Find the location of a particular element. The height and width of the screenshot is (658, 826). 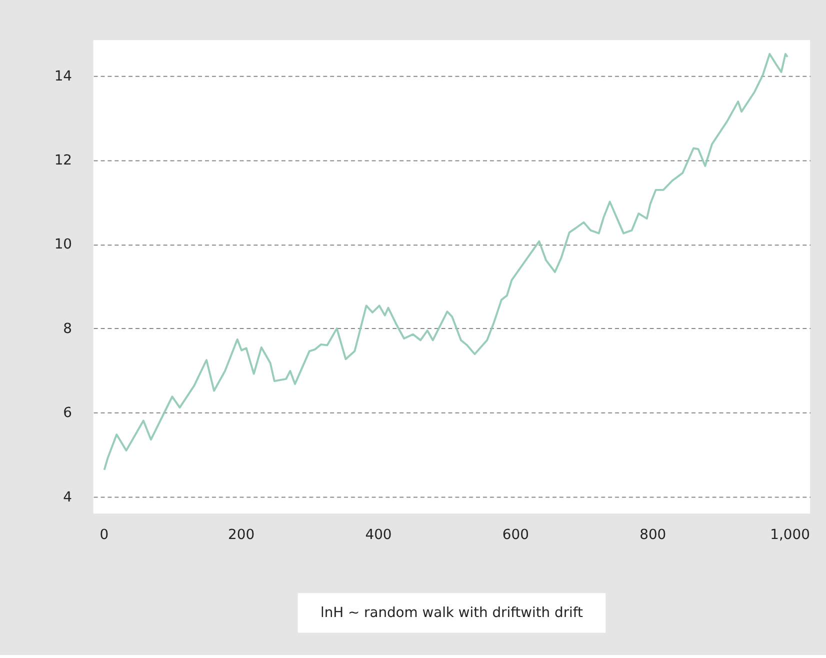

x-tick-label: 200 is located at coordinates (241, 534).